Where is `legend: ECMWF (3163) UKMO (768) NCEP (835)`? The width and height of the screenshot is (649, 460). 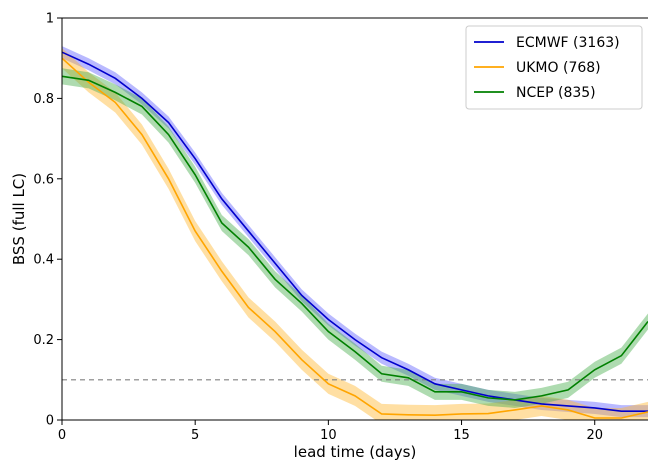 legend: ECMWF (3163) UKMO (768) NCEP (835) is located at coordinates (554, 67).